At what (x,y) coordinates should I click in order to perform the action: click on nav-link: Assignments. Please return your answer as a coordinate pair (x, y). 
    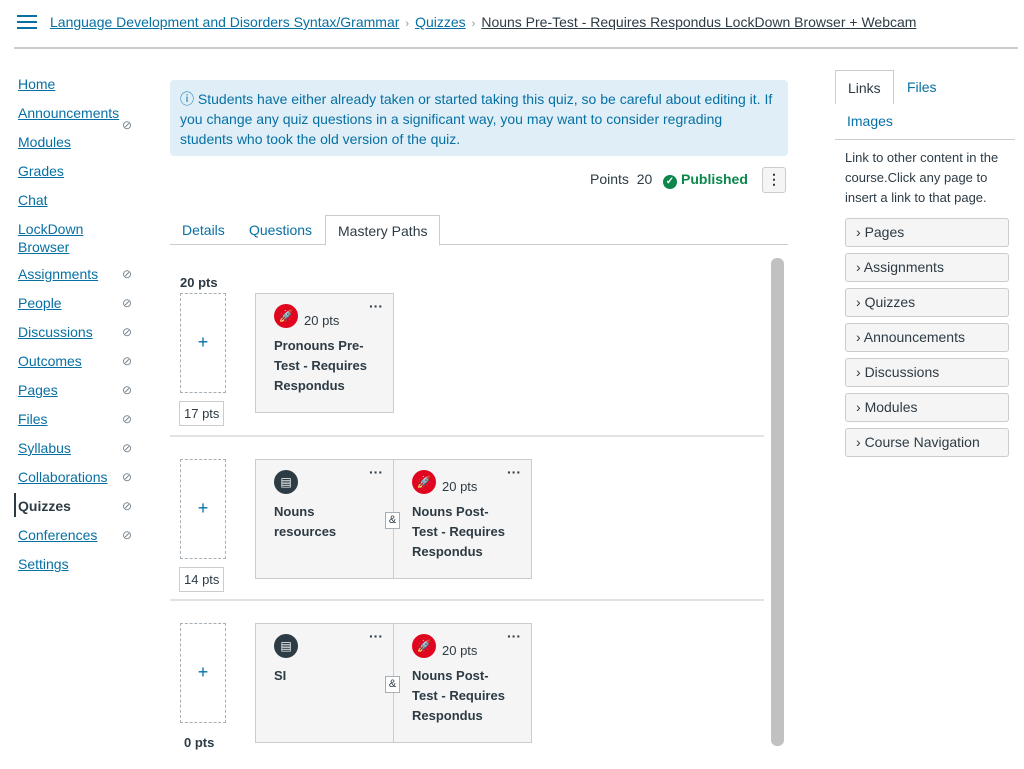
    Looking at the image, I should click on (58, 274).